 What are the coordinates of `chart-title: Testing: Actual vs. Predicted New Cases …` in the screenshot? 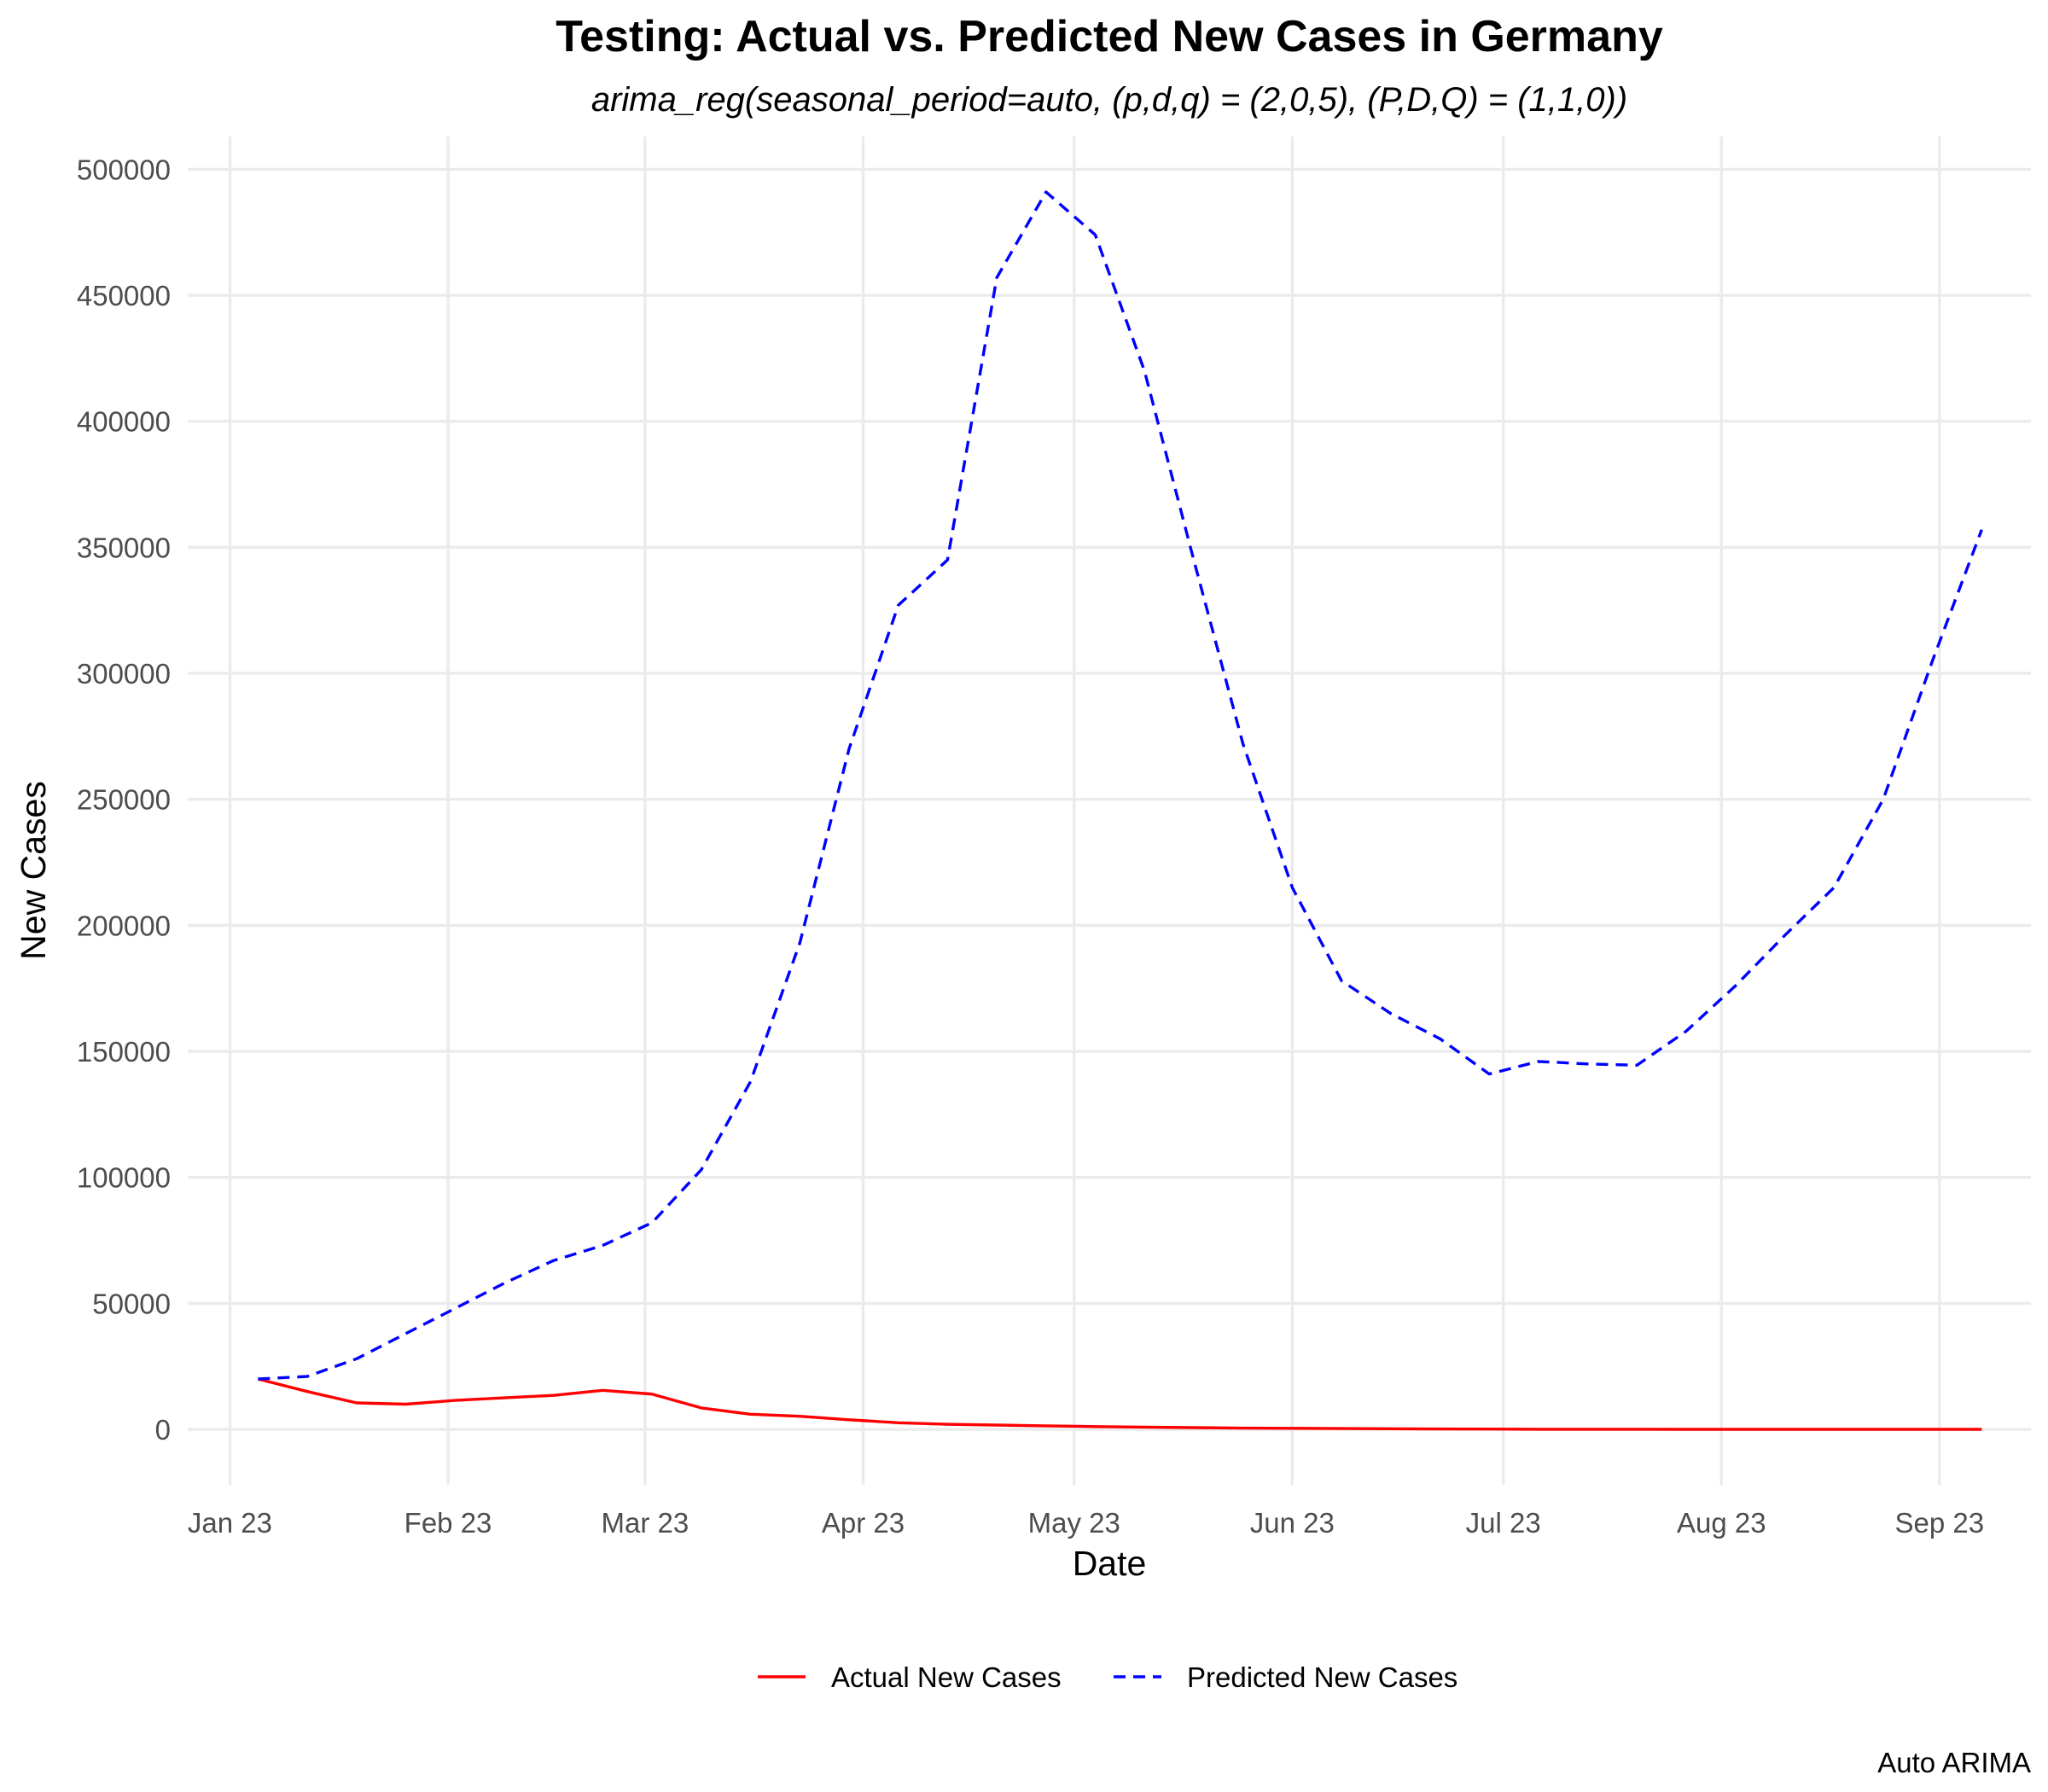 It's located at (1109, 36).